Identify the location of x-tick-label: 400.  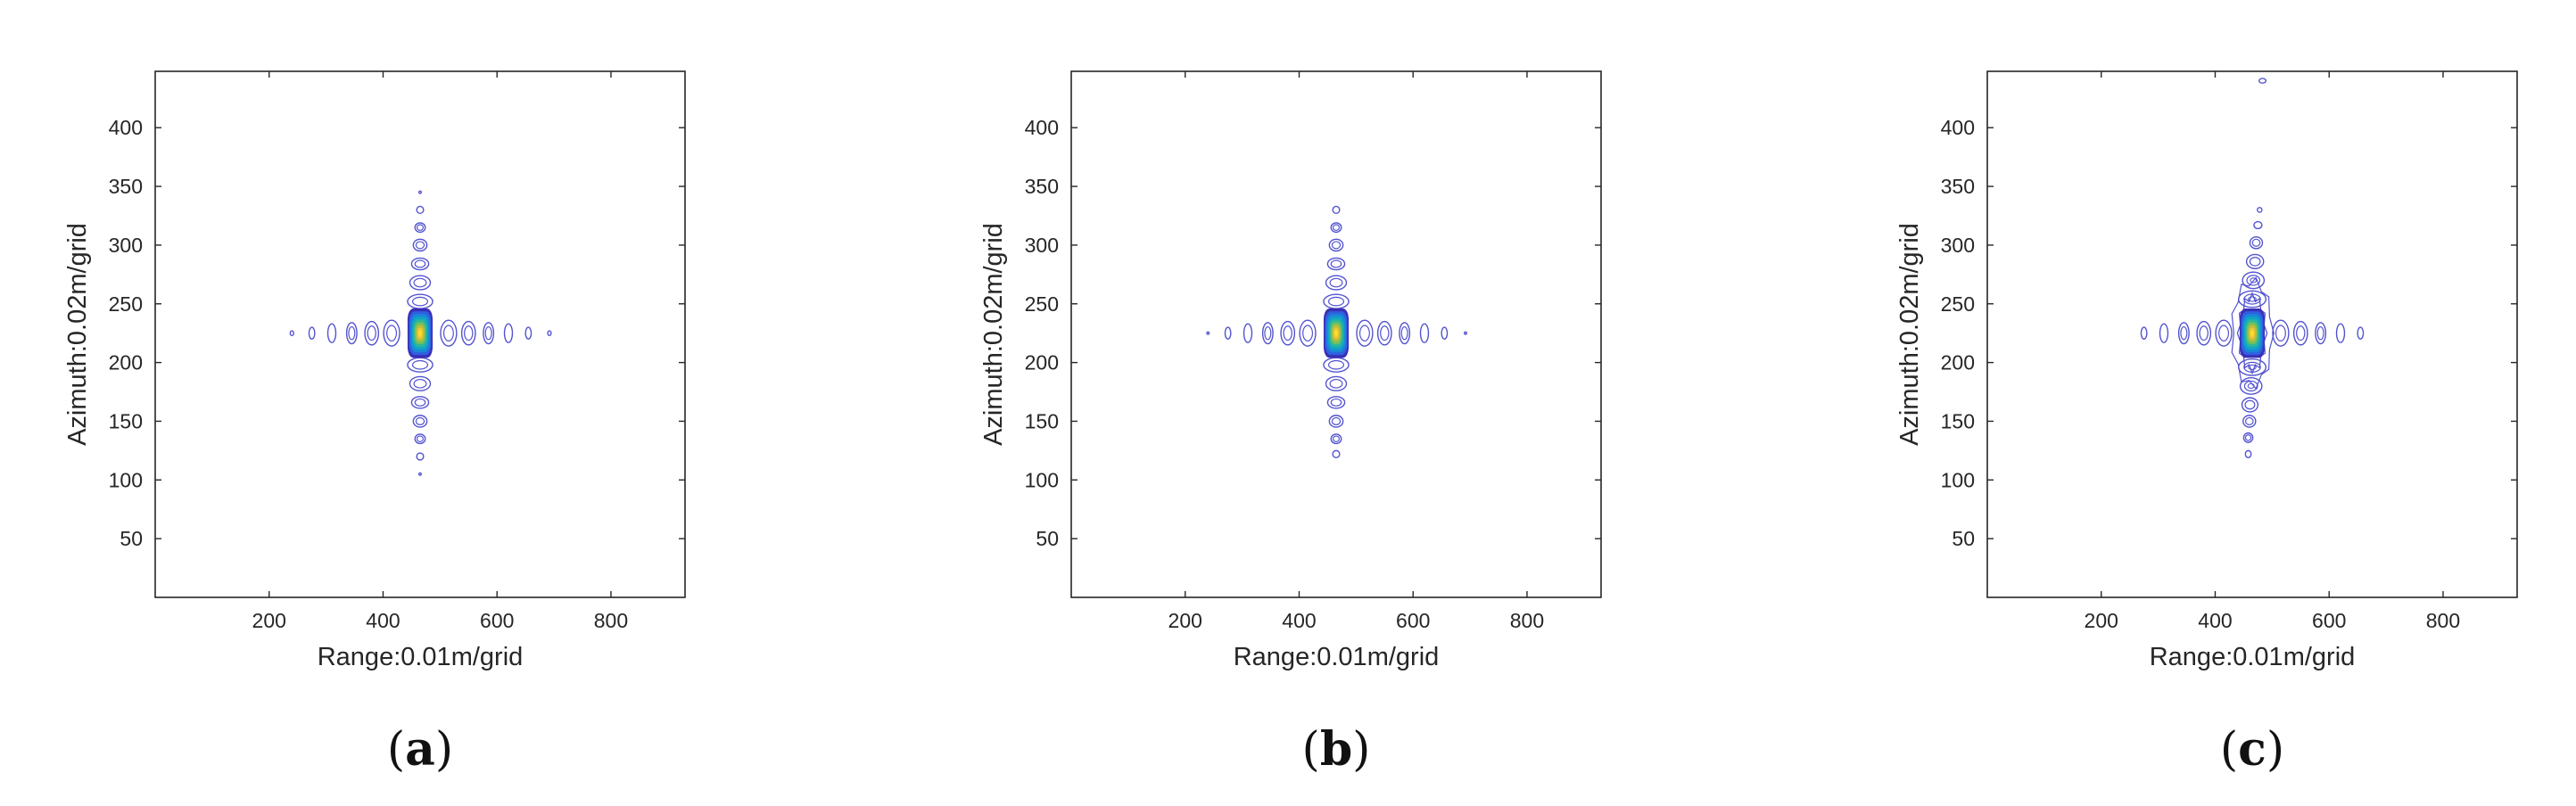
(383, 620).